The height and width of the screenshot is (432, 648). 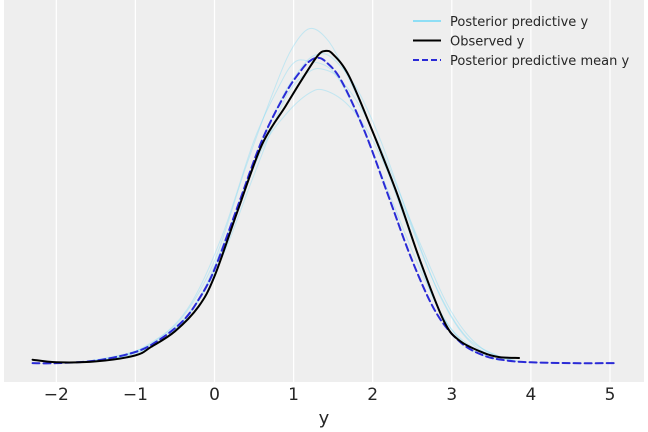 What do you see at coordinates (293, 395) in the screenshot?
I see `x-tick-label-3: 1` at bounding box center [293, 395].